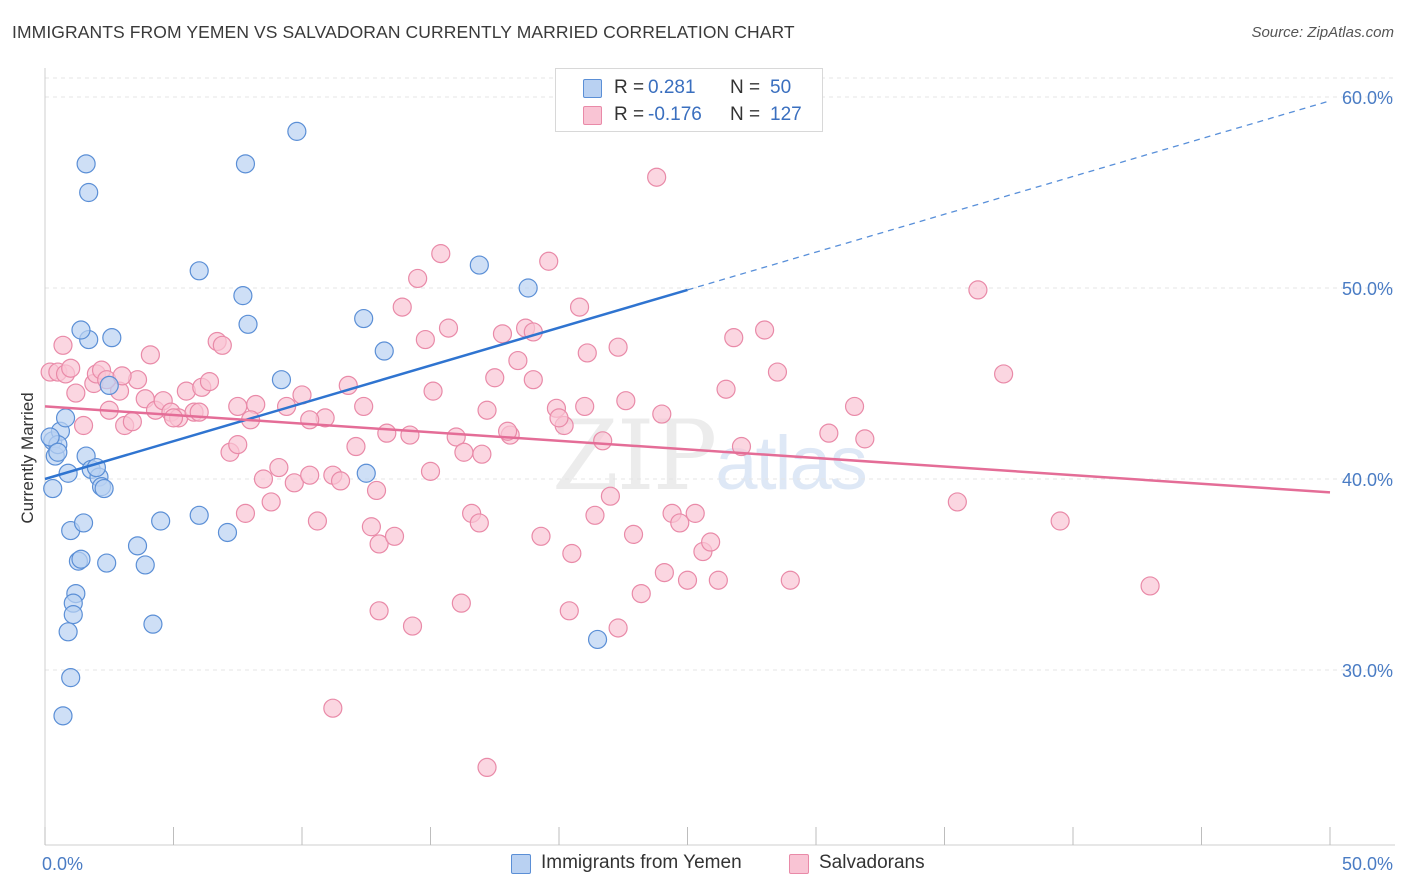 This screenshot has height=892, width=1406. Describe the element at coordinates (366, 384) in the screenshot. I see `yemen-trend-line` at that location.